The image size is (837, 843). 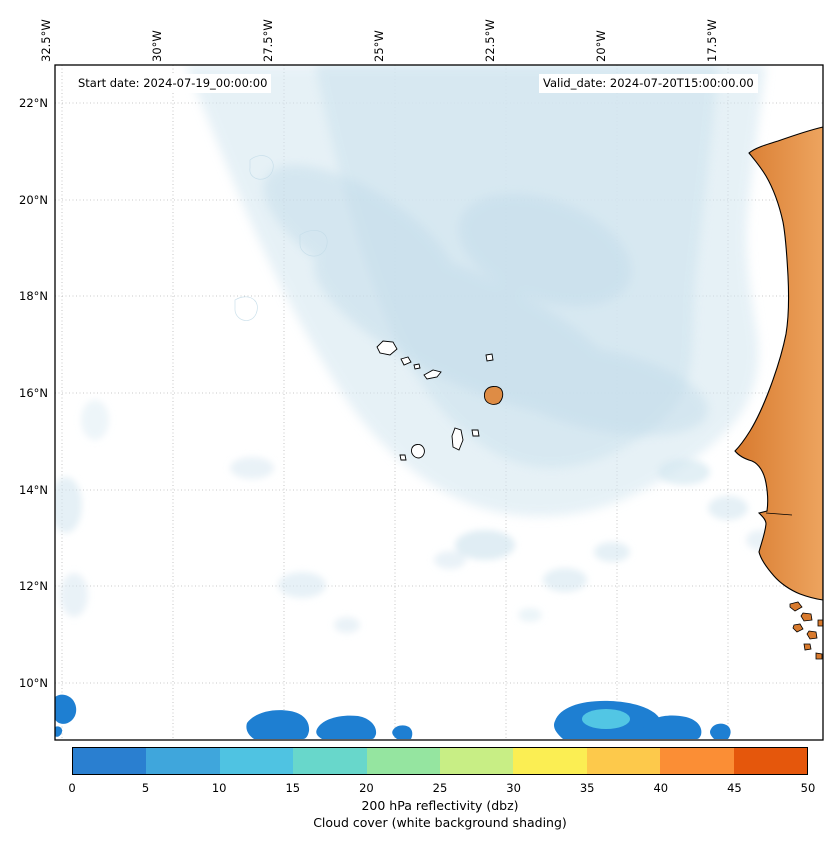 What do you see at coordinates (779, 514) in the screenshot?
I see `gambia-river` at bounding box center [779, 514].